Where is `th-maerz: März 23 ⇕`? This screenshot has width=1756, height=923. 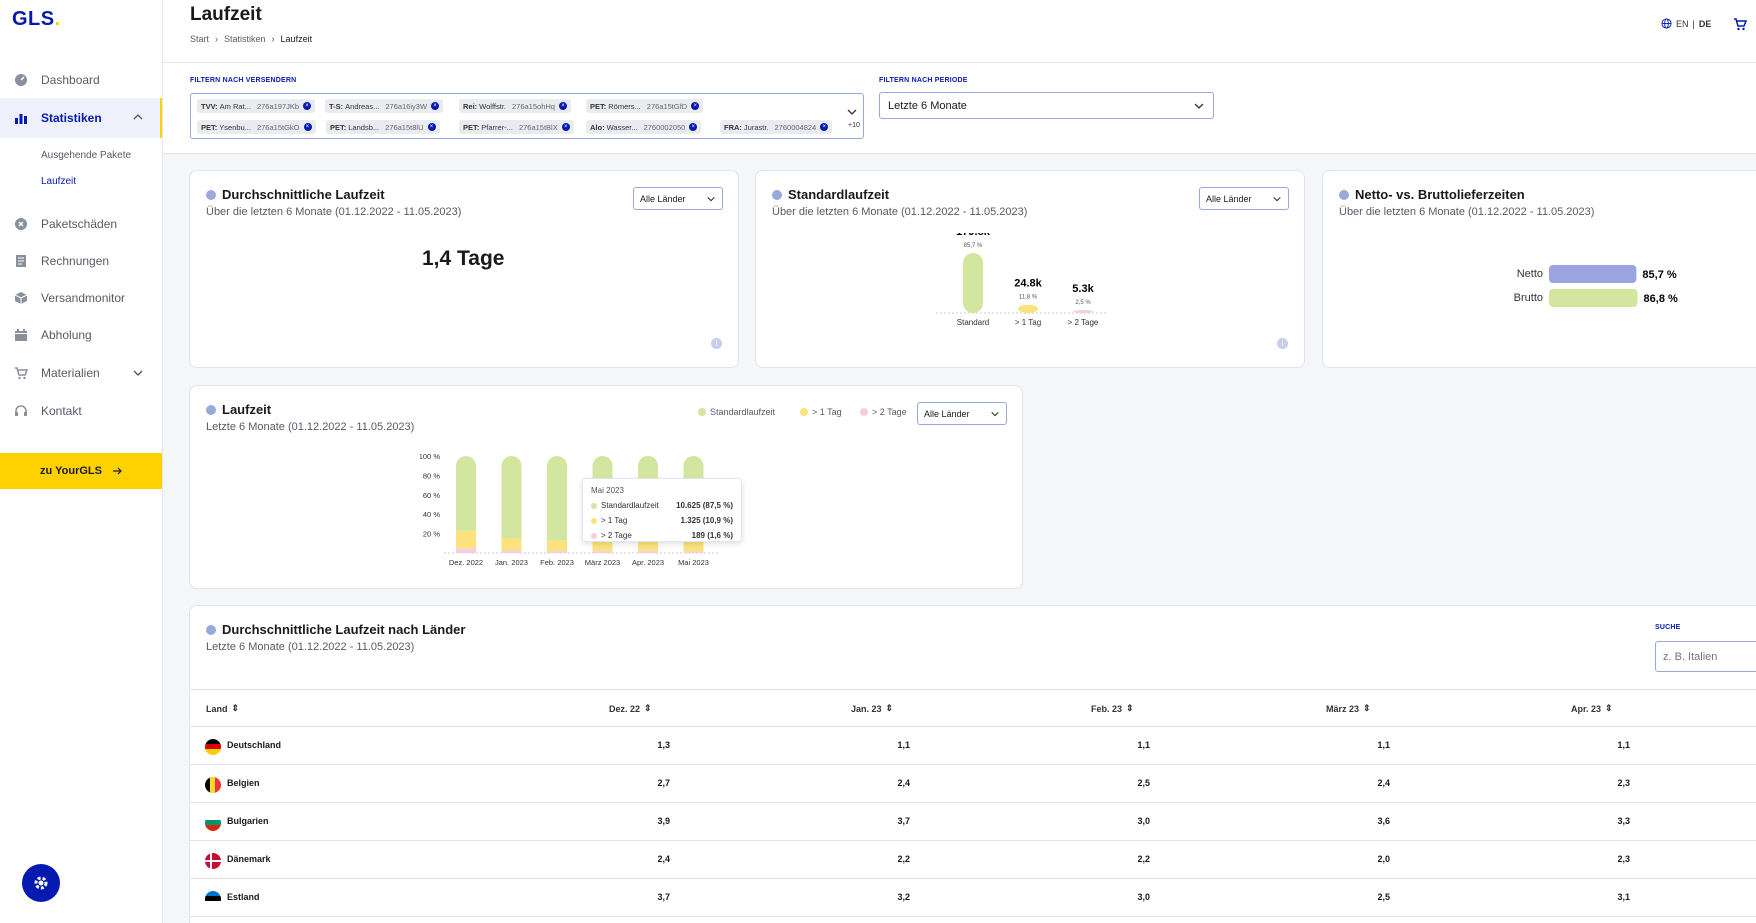
th-maerz: März 23 ⇕ is located at coordinates (1348, 708).